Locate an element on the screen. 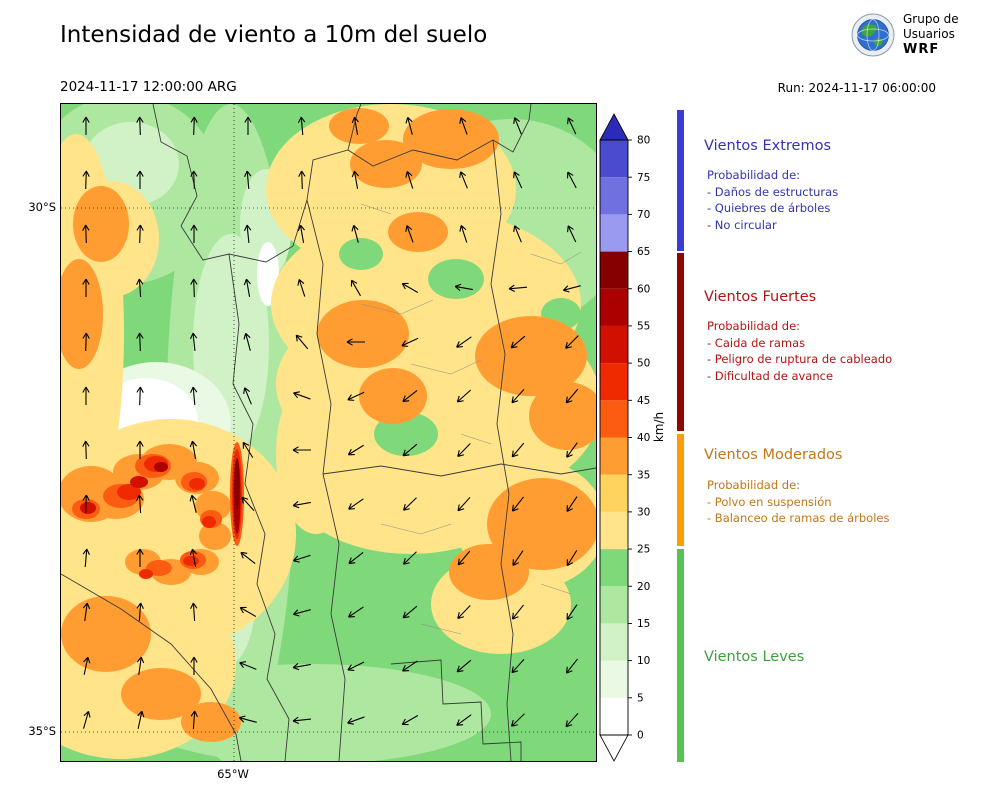 This screenshot has height=800, width=1000. department-boundary is located at coordinates (446, 367).